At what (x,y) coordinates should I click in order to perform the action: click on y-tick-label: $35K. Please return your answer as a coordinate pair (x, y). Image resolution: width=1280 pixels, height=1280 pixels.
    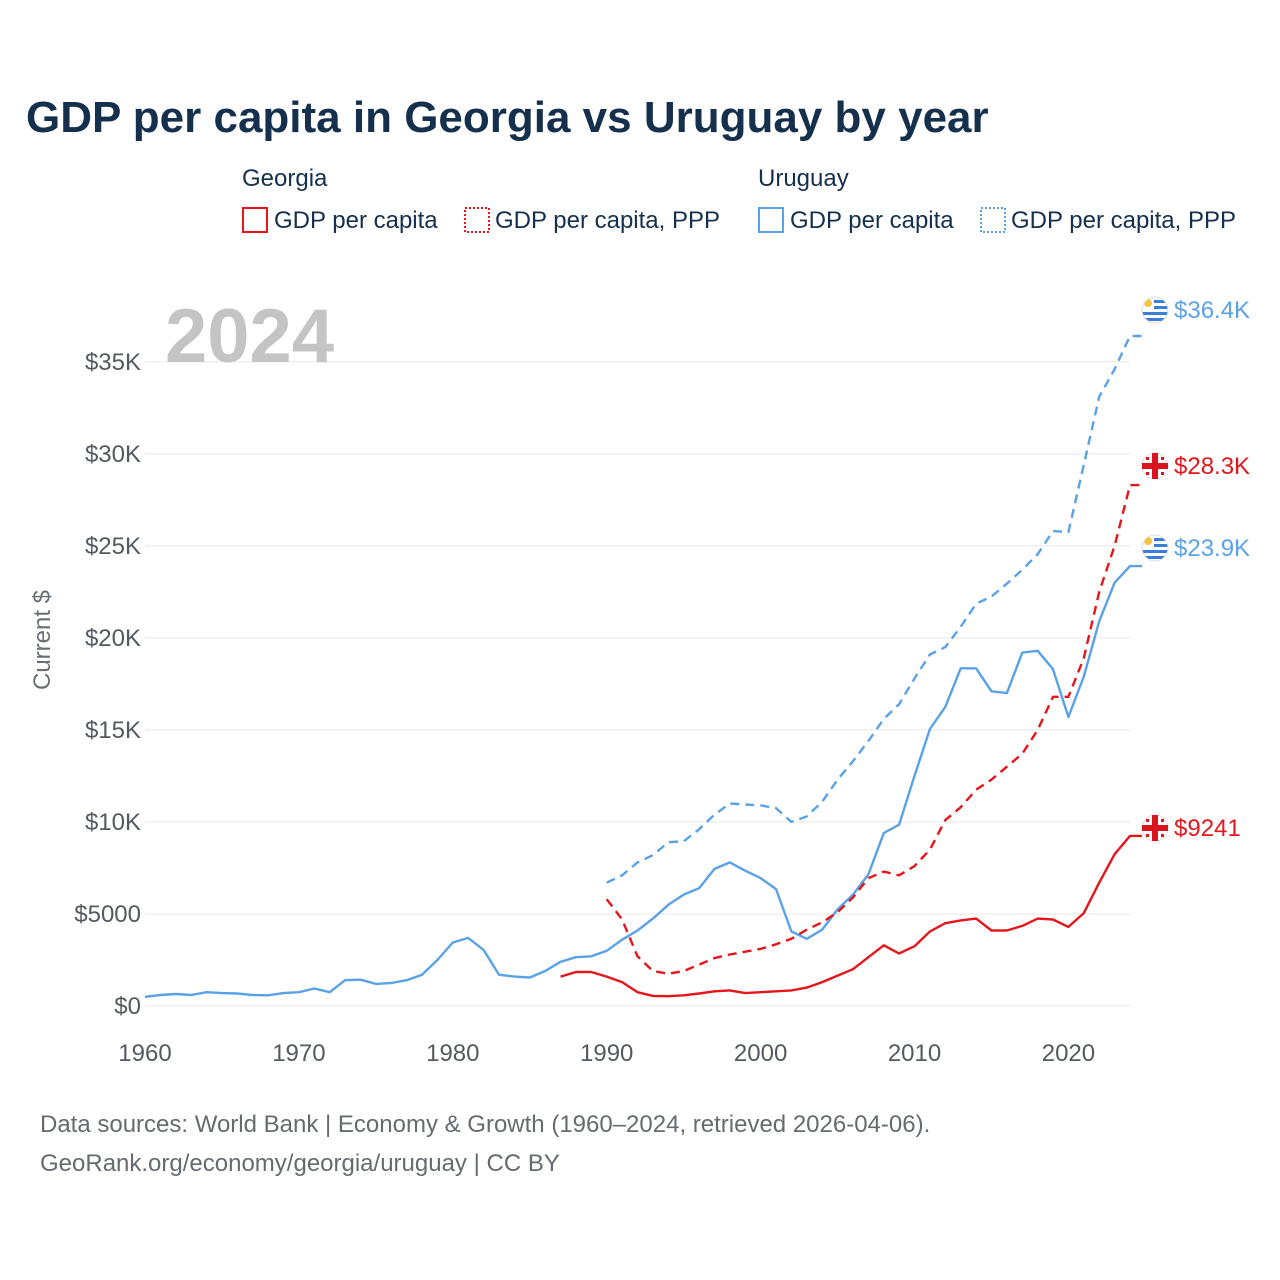
    Looking at the image, I should click on (113, 362).